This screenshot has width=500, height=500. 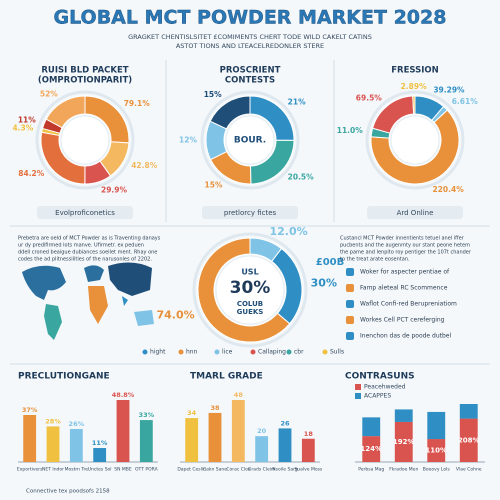 What do you see at coordinates (262, 470) in the screenshot?
I see `category-label: Grads Cleim` at bounding box center [262, 470].